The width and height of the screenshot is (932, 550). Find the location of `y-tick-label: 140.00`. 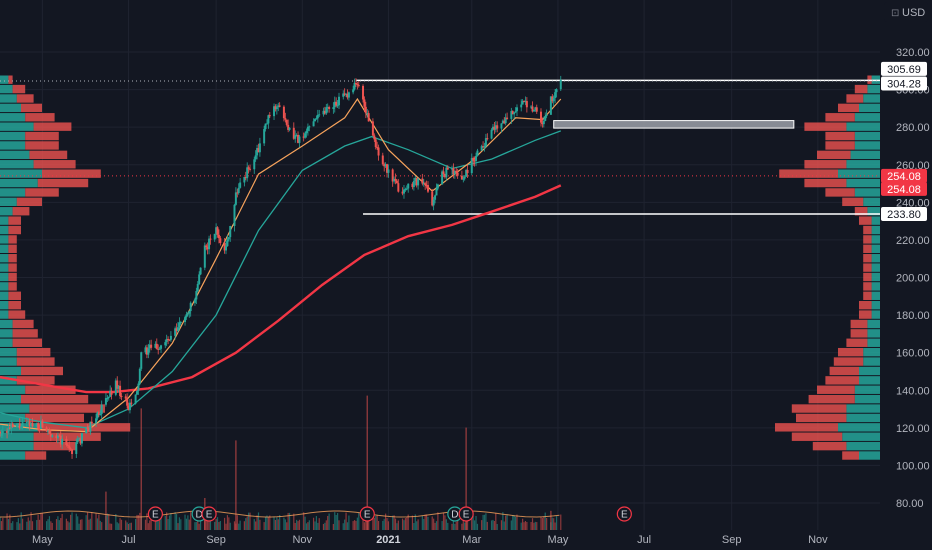

y-tick-label: 140.00 is located at coordinates (913, 391).